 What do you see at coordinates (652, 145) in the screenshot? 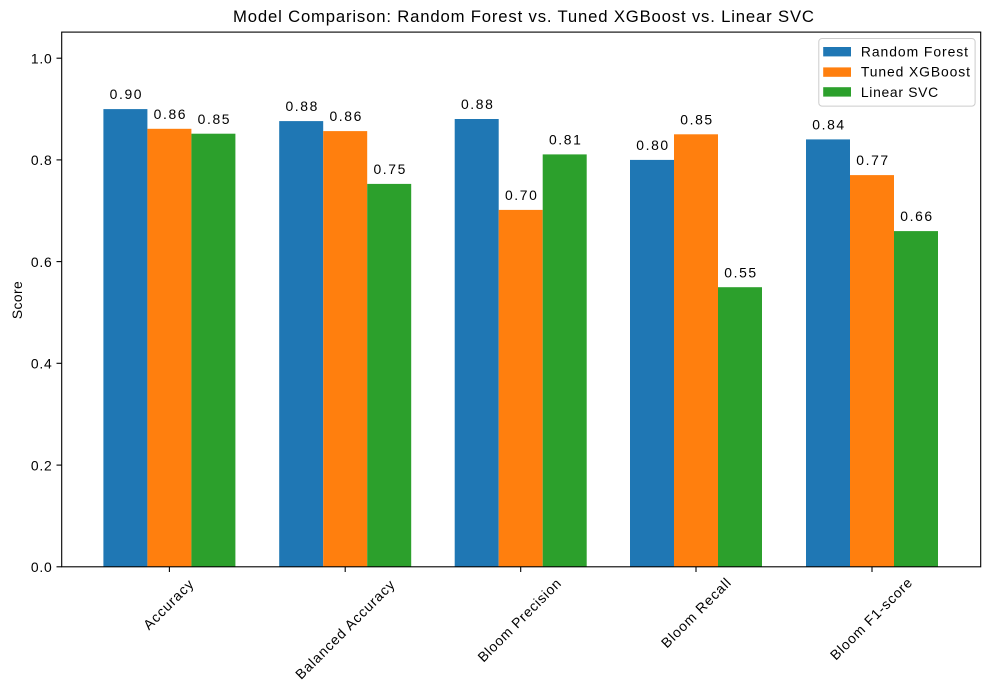
I see `svg-text: 0.80` at bounding box center [652, 145].